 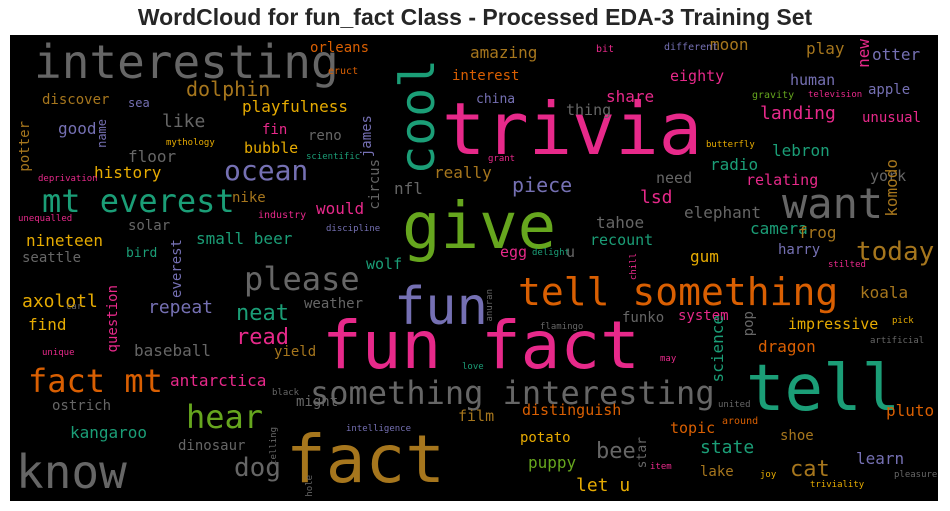 I want to click on word-york: york, so click(x=888, y=176).